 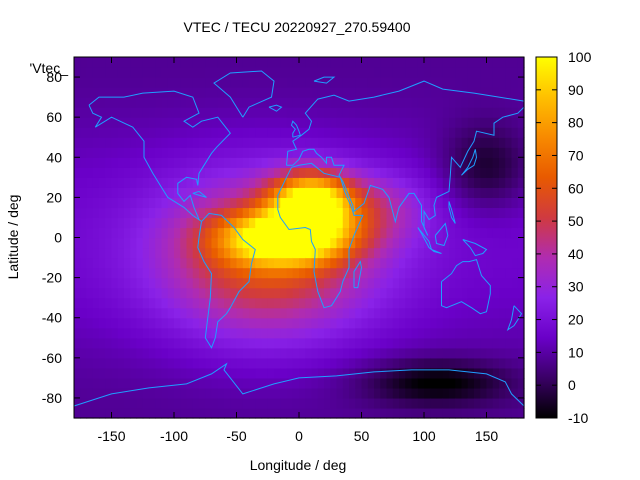 What do you see at coordinates (572, 385) in the screenshot?
I see `colorbar-tick-label: 0` at bounding box center [572, 385].